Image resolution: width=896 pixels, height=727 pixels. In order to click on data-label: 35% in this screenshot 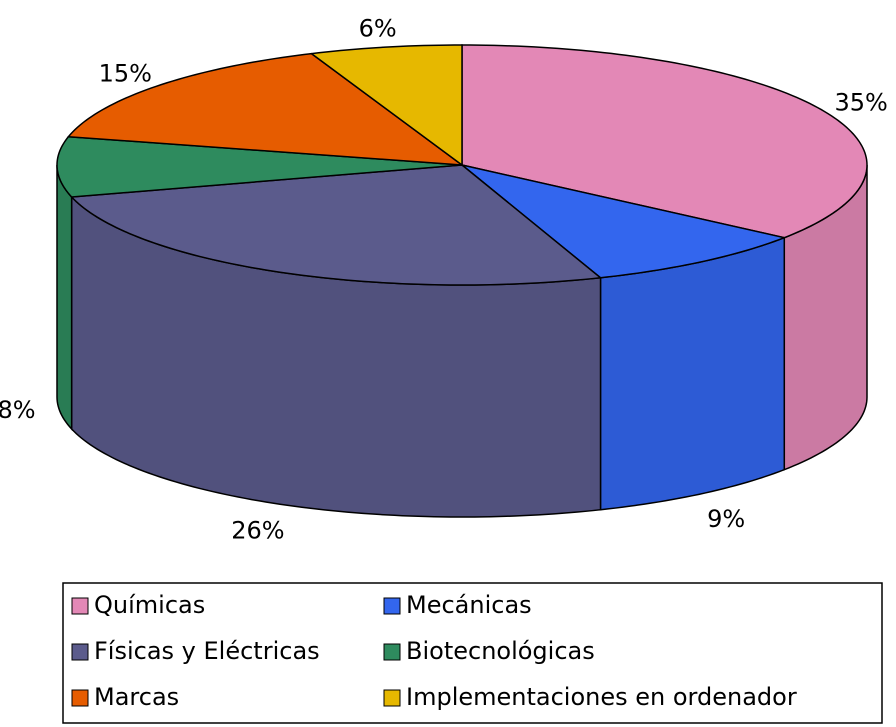, I will do `click(860, 103)`.